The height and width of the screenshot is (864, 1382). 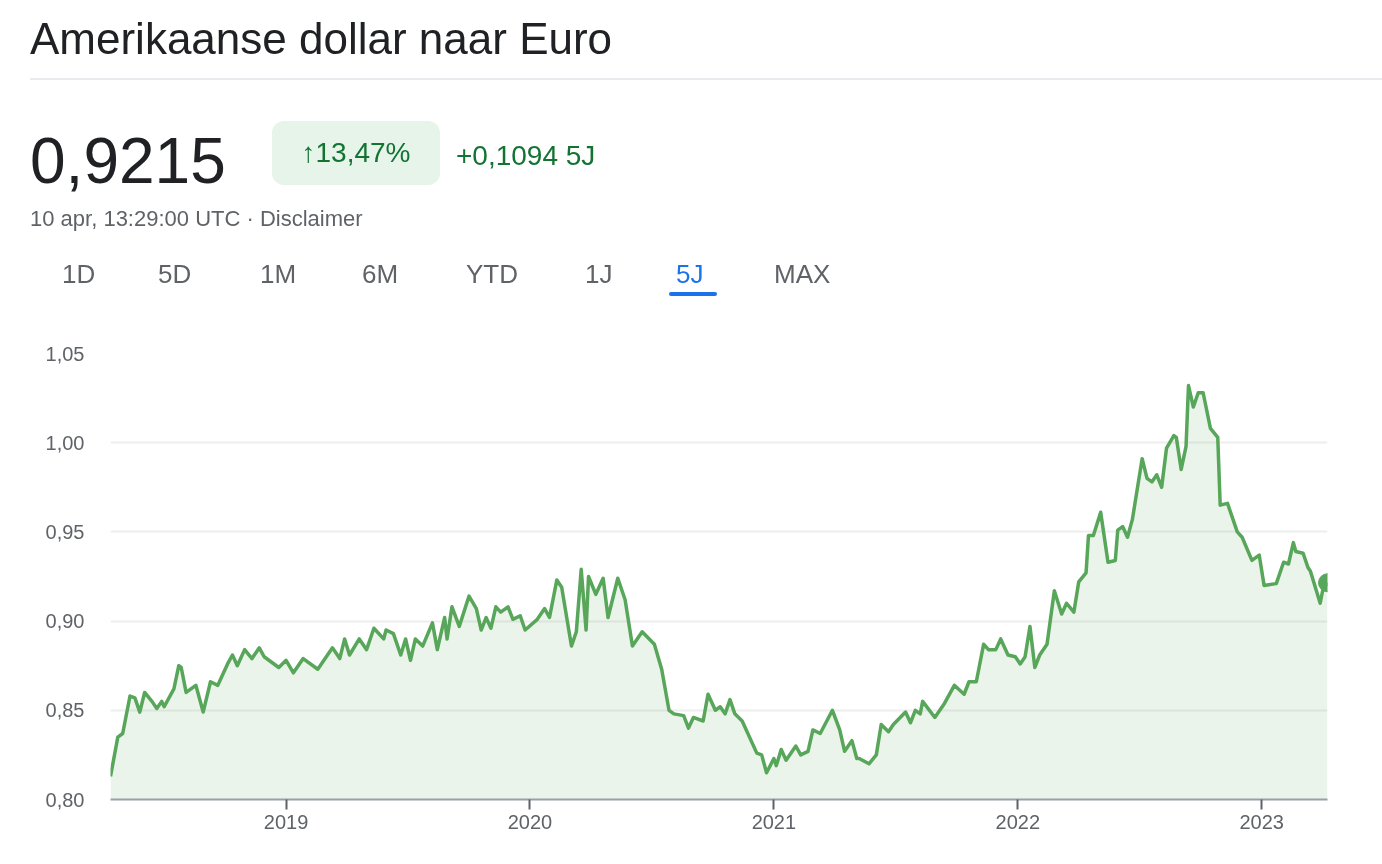 I want to click on text: MAX, so click(x=802, y=274).